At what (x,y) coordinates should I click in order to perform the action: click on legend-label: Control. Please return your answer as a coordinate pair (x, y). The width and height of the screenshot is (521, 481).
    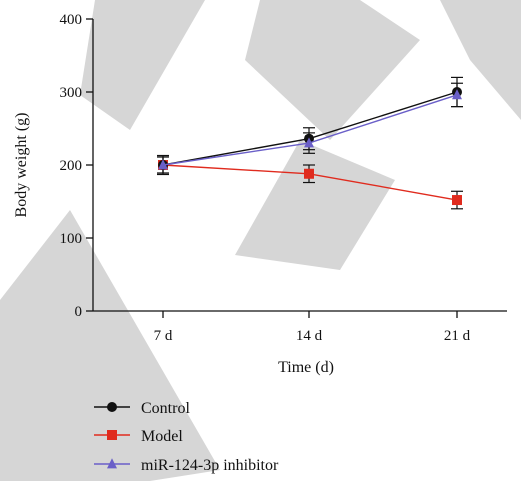
    Looking at the image, I should click on (165, 408).